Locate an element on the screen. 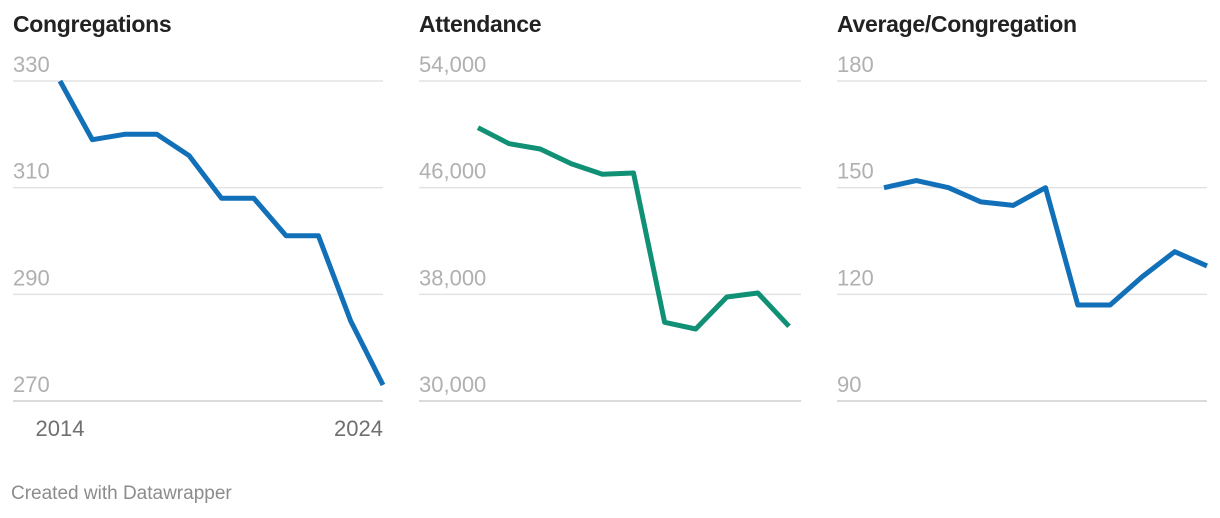 This screenshot has width=1220, height=518. average-congregation-y-tick-label: 180 is located at coordinates (855, 64).